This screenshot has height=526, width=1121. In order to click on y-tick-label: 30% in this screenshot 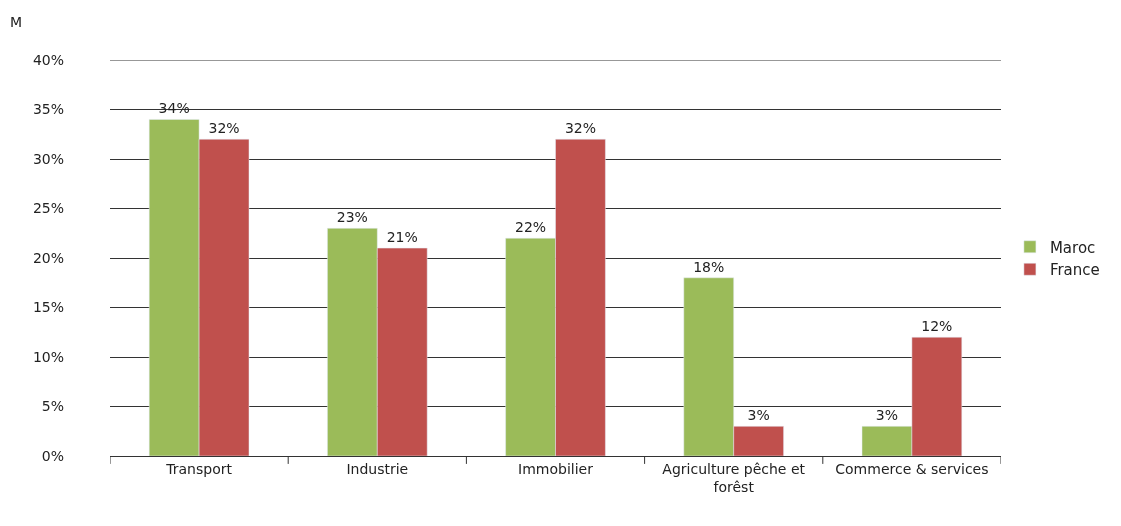, I will do `click(48, 158)`.